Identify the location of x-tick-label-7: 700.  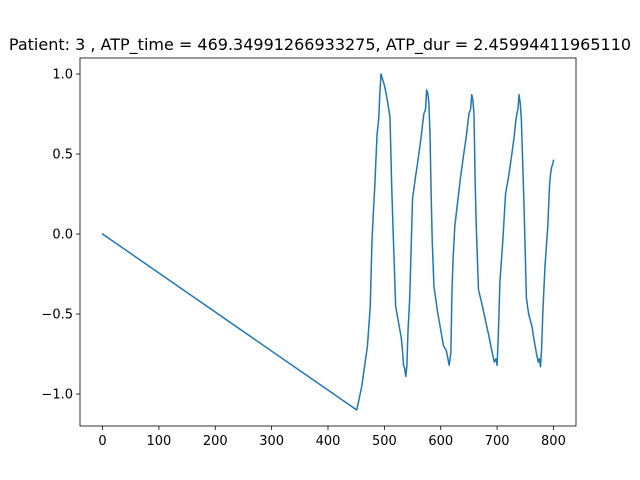
(497, 441).